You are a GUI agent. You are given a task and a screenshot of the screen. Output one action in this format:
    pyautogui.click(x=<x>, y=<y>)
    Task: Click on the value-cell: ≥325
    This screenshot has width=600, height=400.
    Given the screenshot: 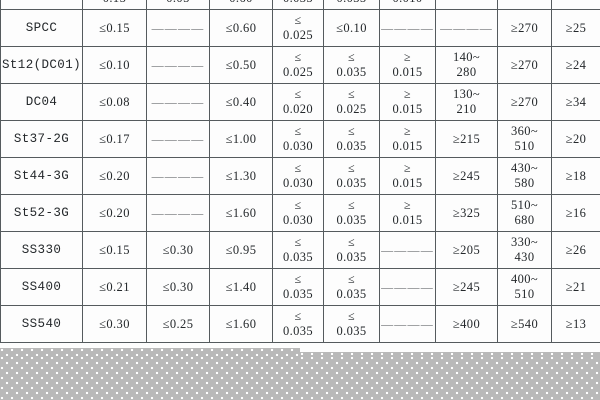 What is the action you would take?
    pyautogui.click(x=466, y=213)
    